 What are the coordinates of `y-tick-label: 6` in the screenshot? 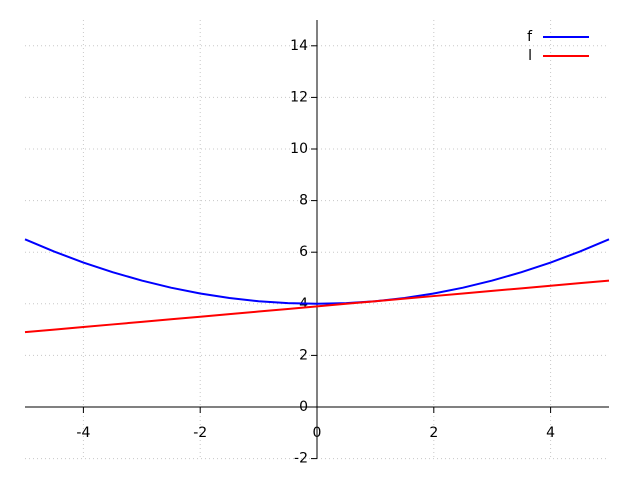 It's located at (303, 252).